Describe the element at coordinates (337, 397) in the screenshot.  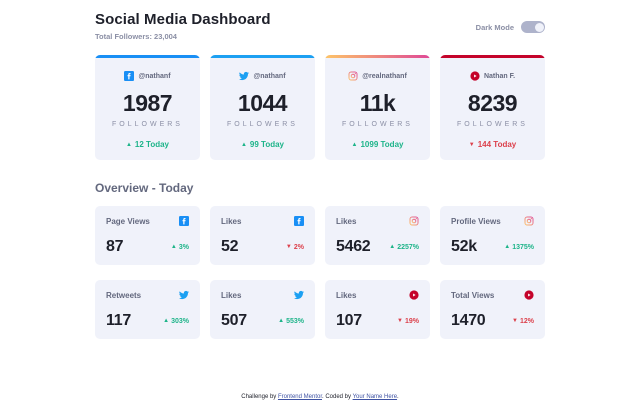
I see `attribution-middle: . Coded by` at that location.